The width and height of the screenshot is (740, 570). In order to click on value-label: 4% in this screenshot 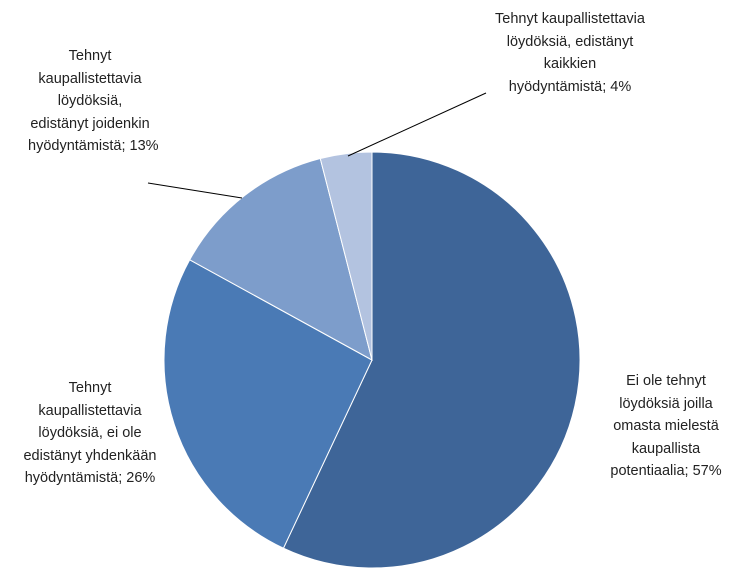, I will do `click(621, 86)`.